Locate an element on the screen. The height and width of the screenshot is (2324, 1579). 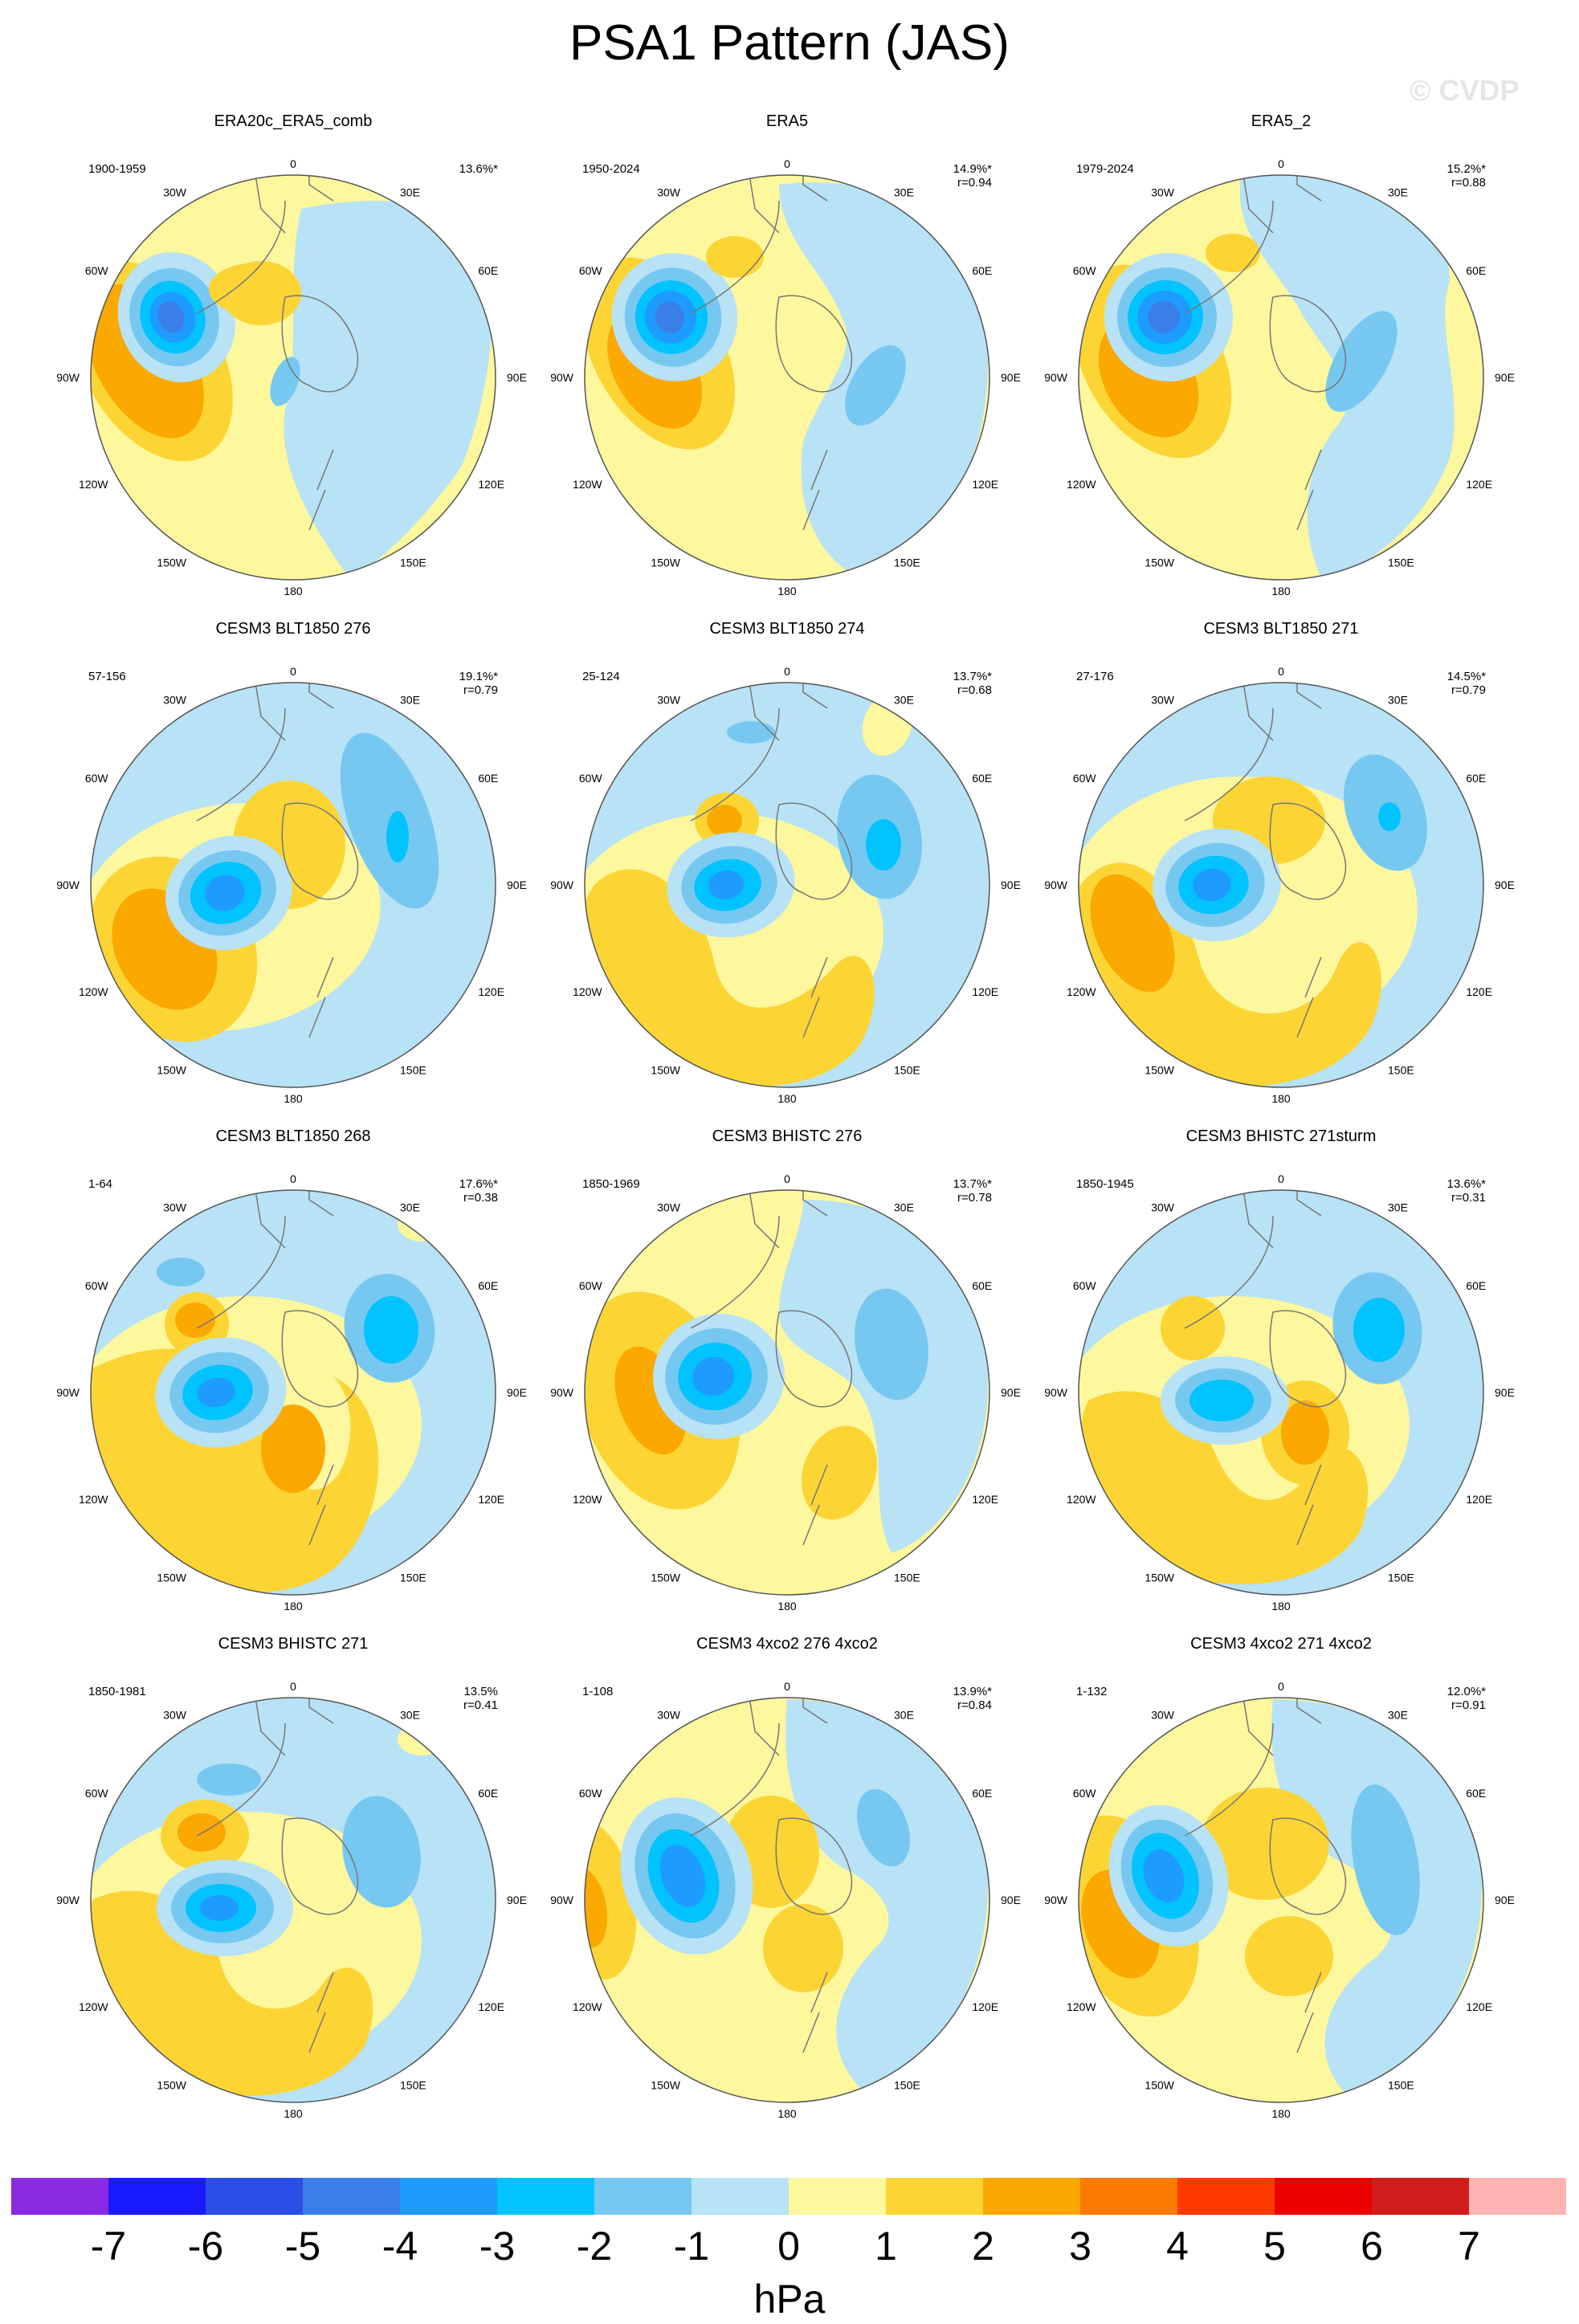
colorbar-tick-label: 6 is located at coordinates (1372, 2247).